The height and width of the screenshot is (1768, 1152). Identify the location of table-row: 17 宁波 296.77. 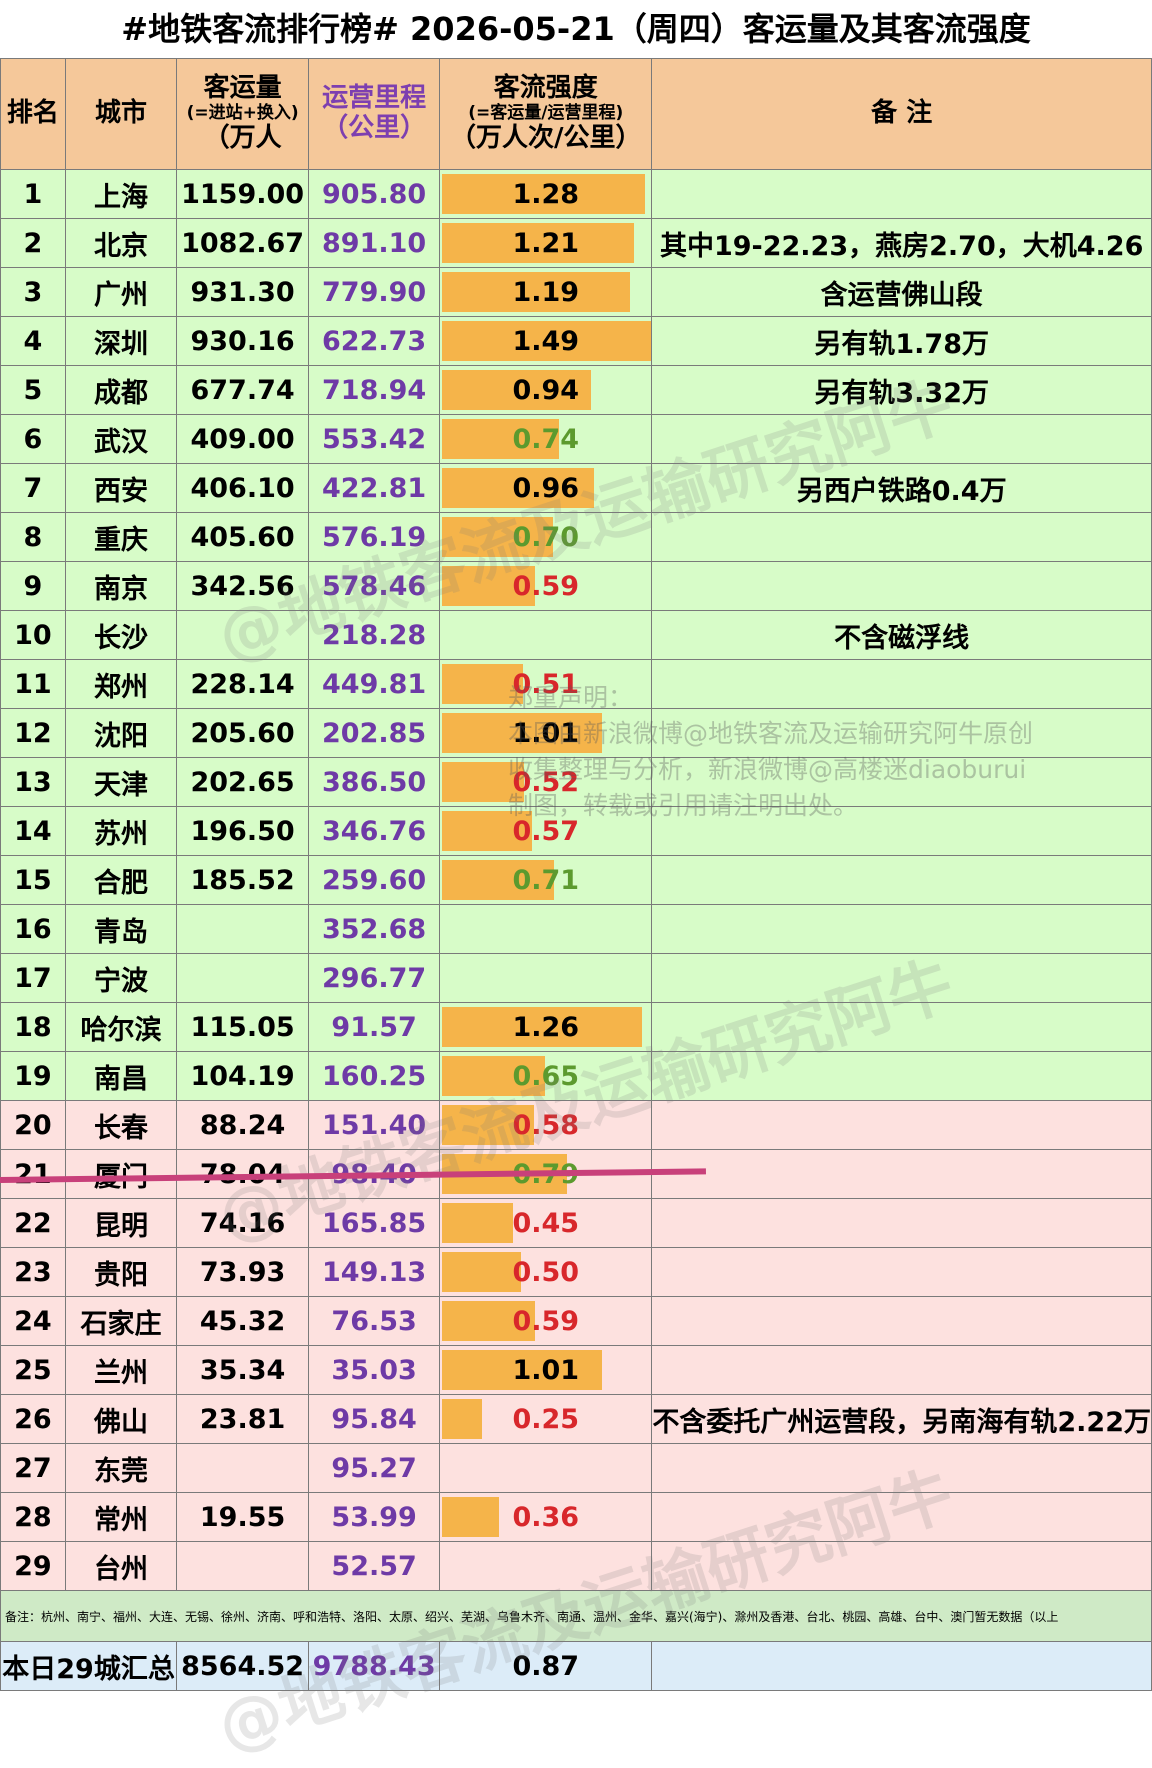
(576, 978).